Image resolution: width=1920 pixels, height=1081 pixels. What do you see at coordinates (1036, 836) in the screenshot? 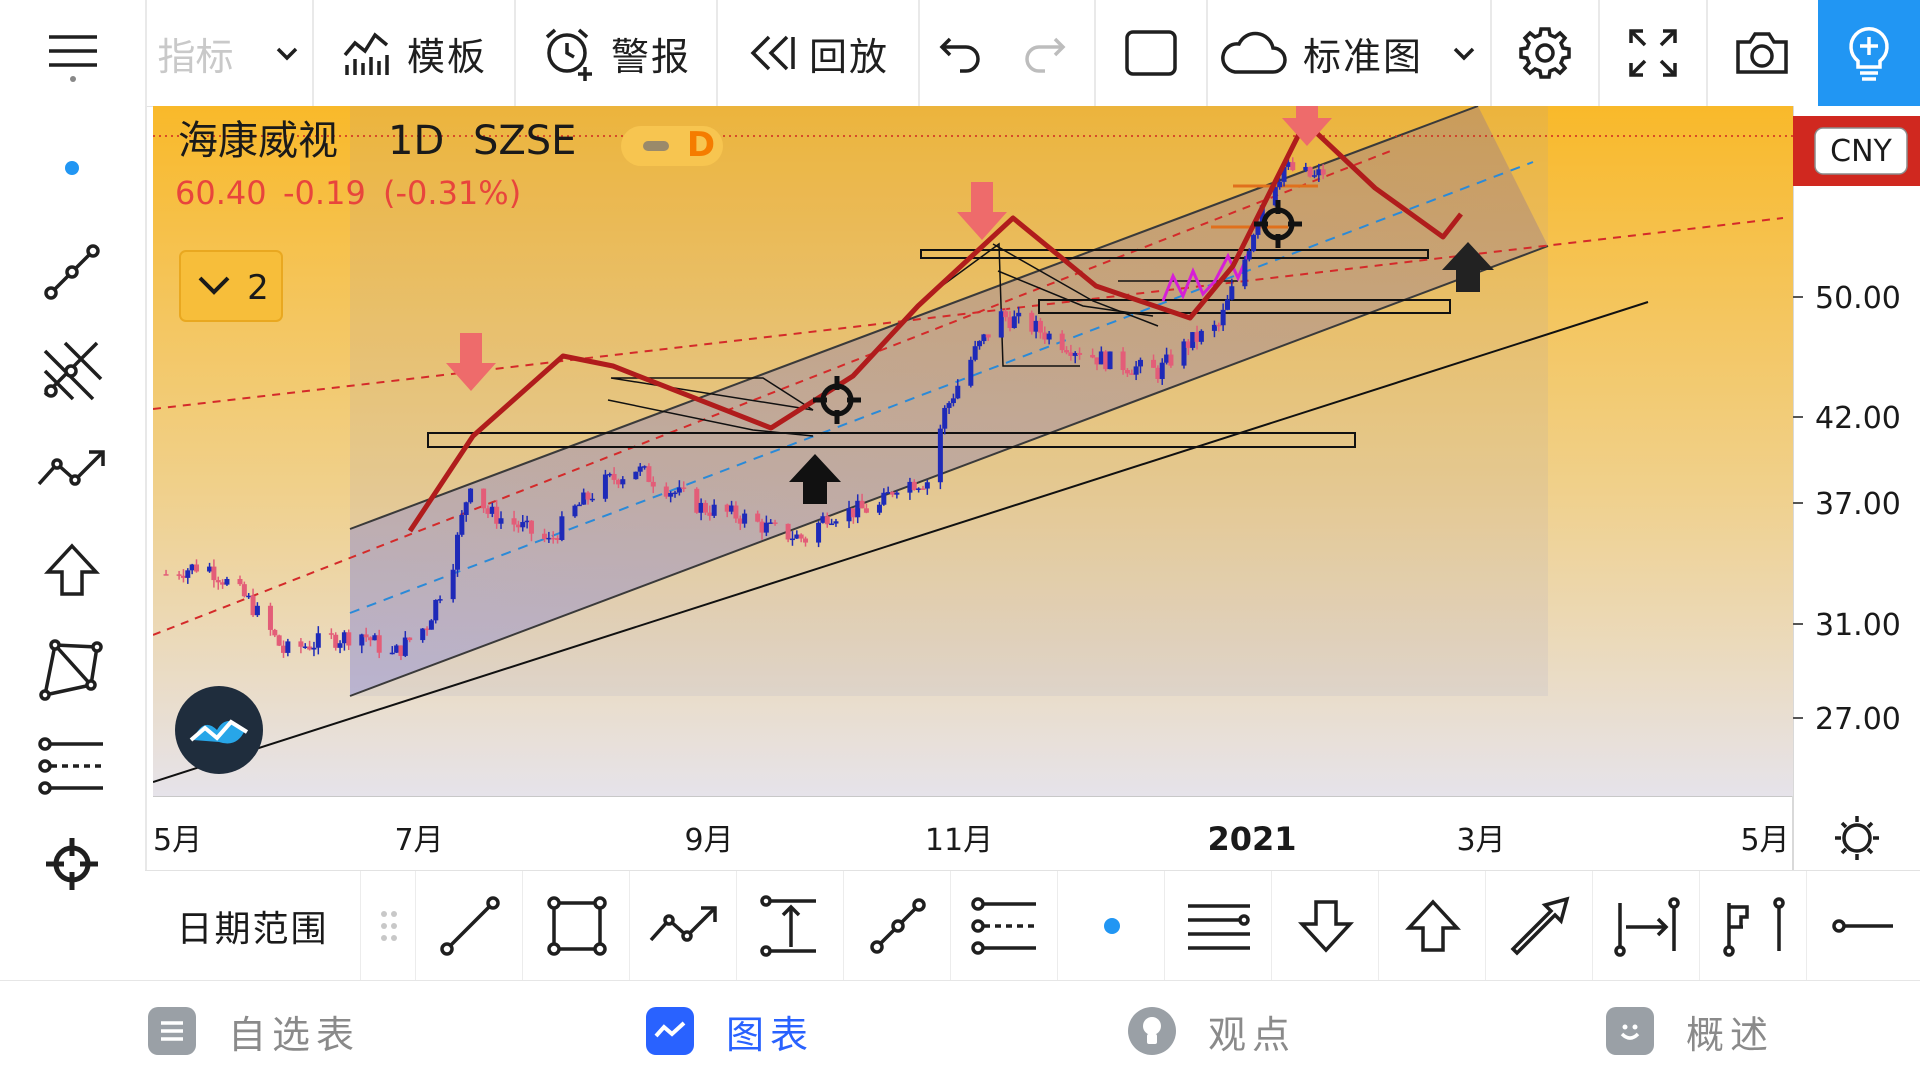
I see `time-axis: 5月 7月 9月 11月 2021 3月 5月` at bounding box center [1036, 836].